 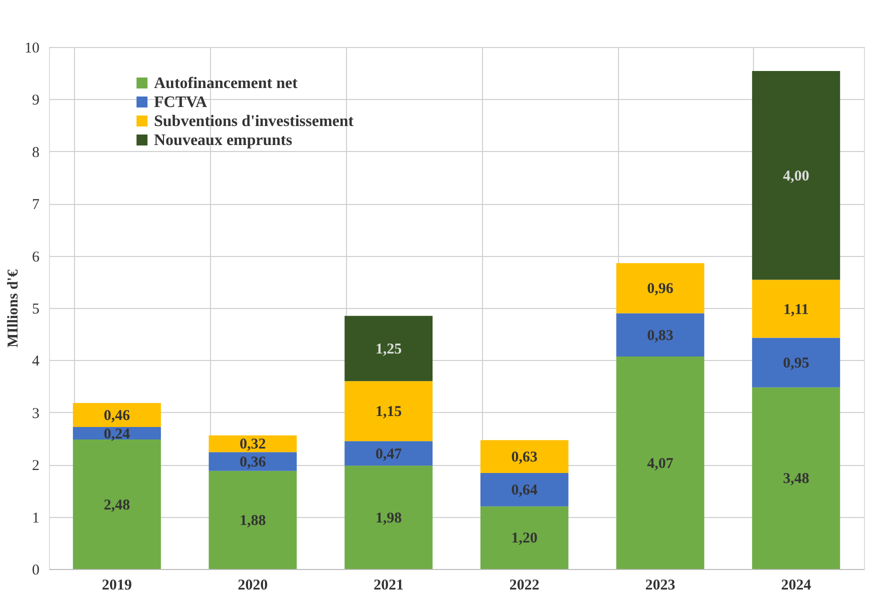 I want to click on y-tick-label: 2, so click(x=36, y=466).